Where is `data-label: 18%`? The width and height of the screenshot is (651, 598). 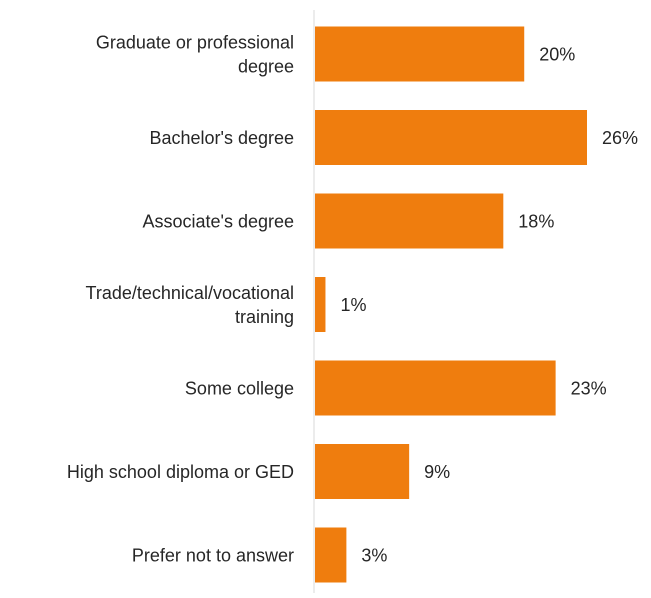
data-label: 18% is located at coordinates (536, 221).